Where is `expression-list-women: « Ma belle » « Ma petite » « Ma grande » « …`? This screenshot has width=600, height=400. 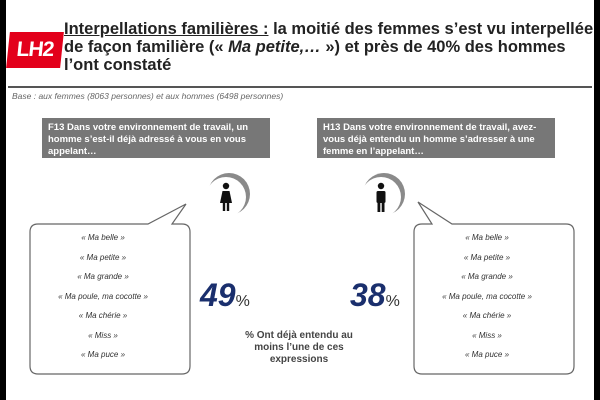
expression-list-women: « Ma belle » « Ma petite » « Ma grande » « … is located at coordinates (103, 296).